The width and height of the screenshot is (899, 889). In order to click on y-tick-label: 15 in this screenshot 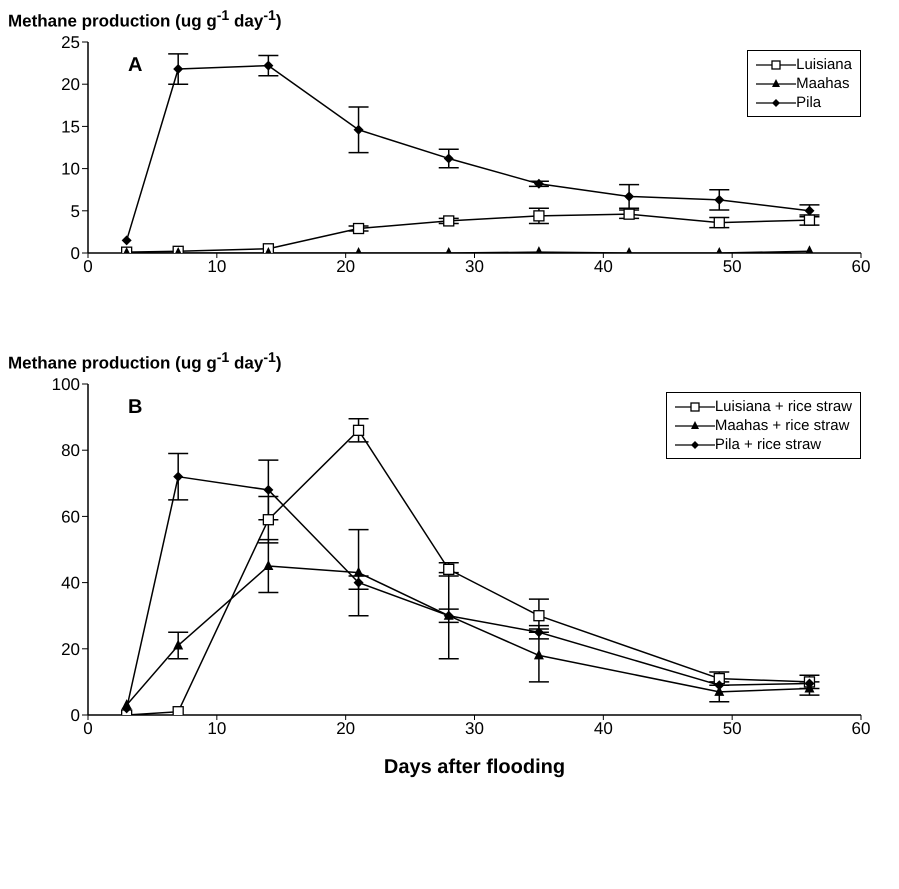, I will do `click(70, 126)`.